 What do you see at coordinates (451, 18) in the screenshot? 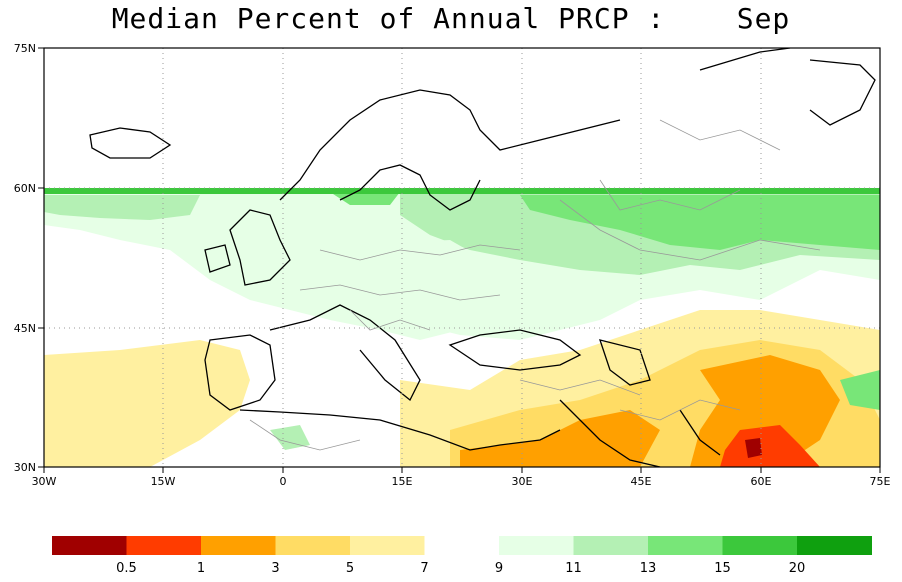
I see `map-title: Median Percent of Annual PRCP : Sep` at bounding box center [451, 18].